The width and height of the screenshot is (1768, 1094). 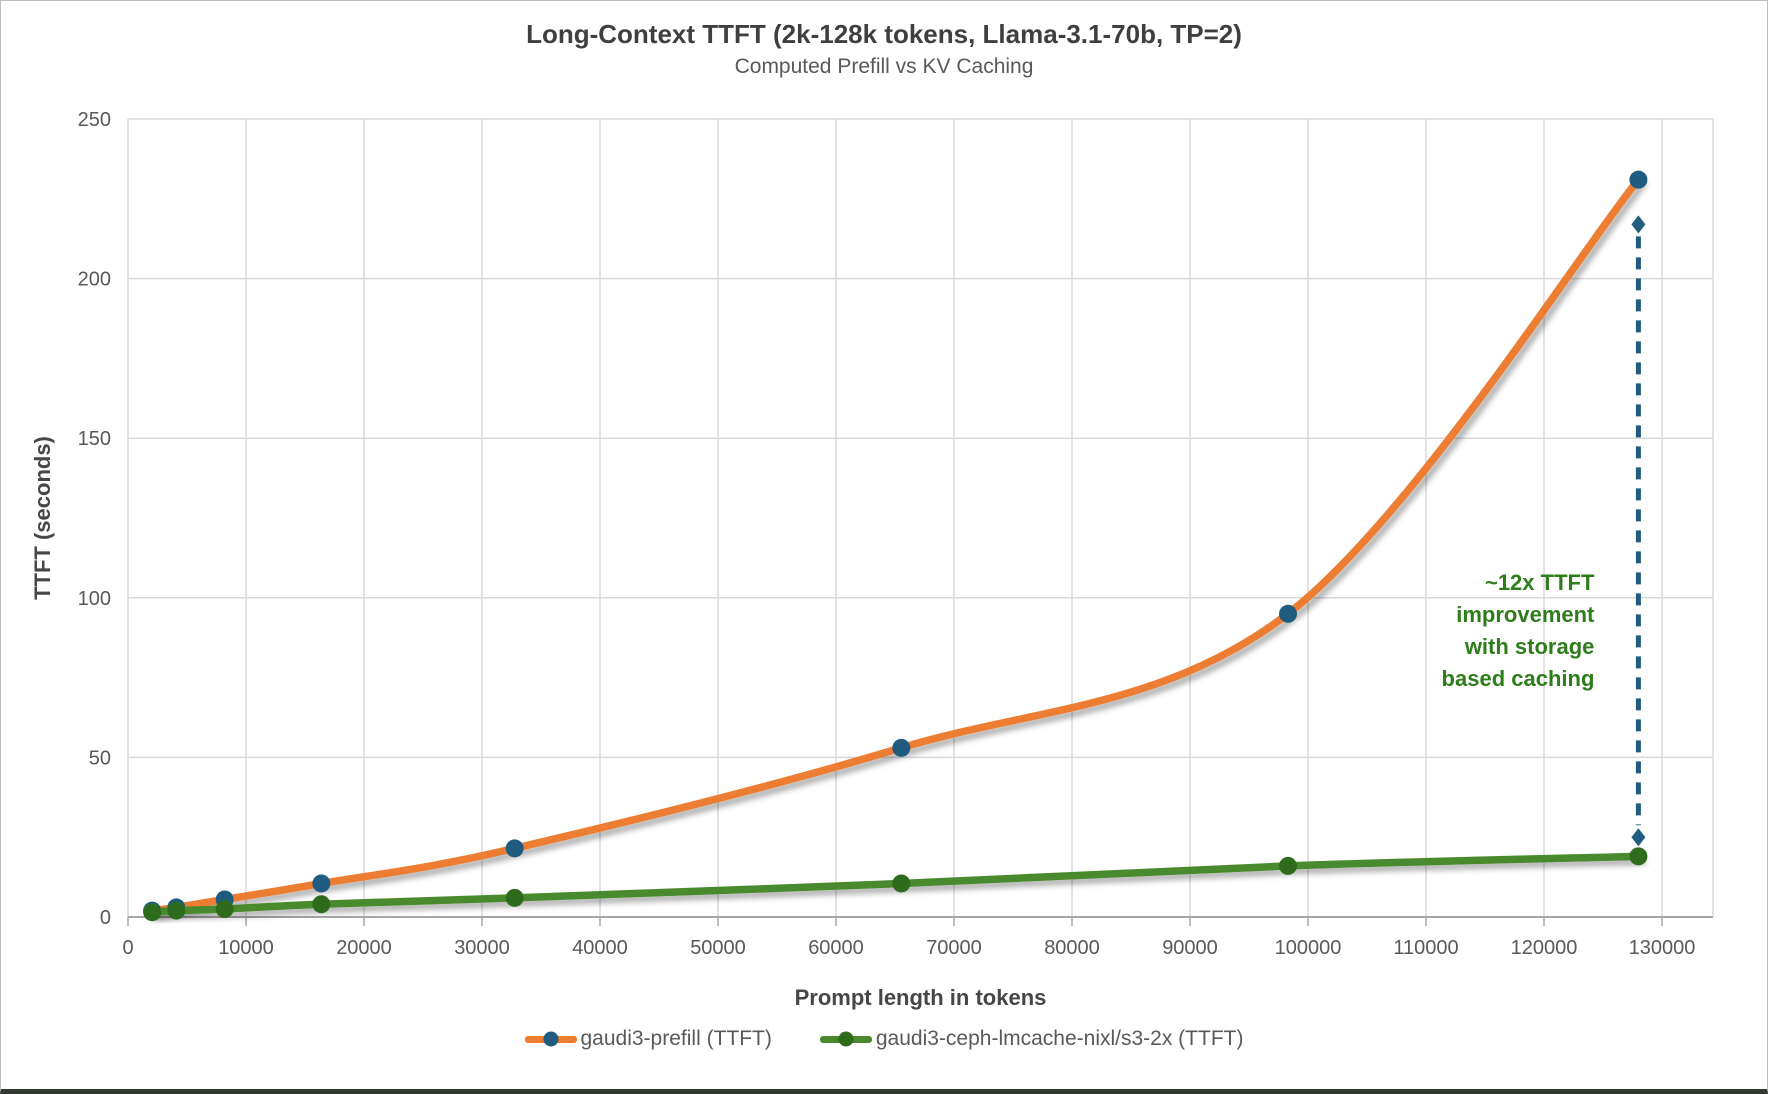 What do you see at coordinates (884, 66) in the screenshot?
I see `chart-subtitle: Computed Prefill vs KV Caching` at bounding box center [884, 66].